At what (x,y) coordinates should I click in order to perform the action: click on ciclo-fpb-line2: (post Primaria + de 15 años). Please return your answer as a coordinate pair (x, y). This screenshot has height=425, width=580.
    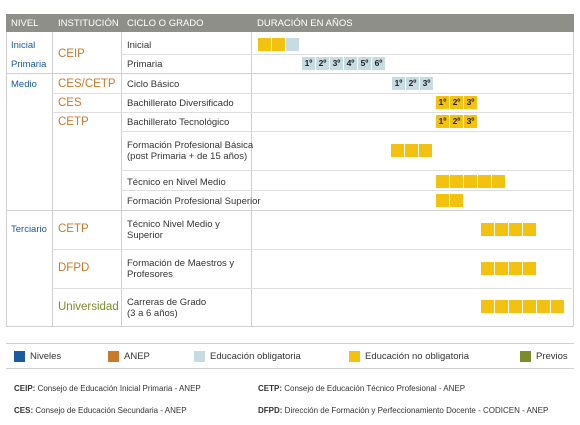
    Looking at the image, I should click on (187, 156).